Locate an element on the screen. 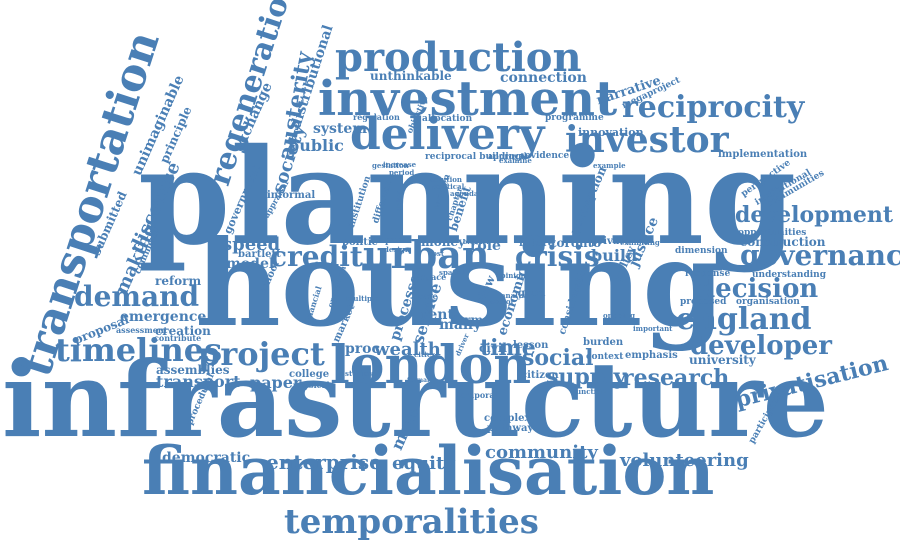 The height and width of the screenshot is (555, 900). word-multiple: multiple is located at coordinates (363, 298).